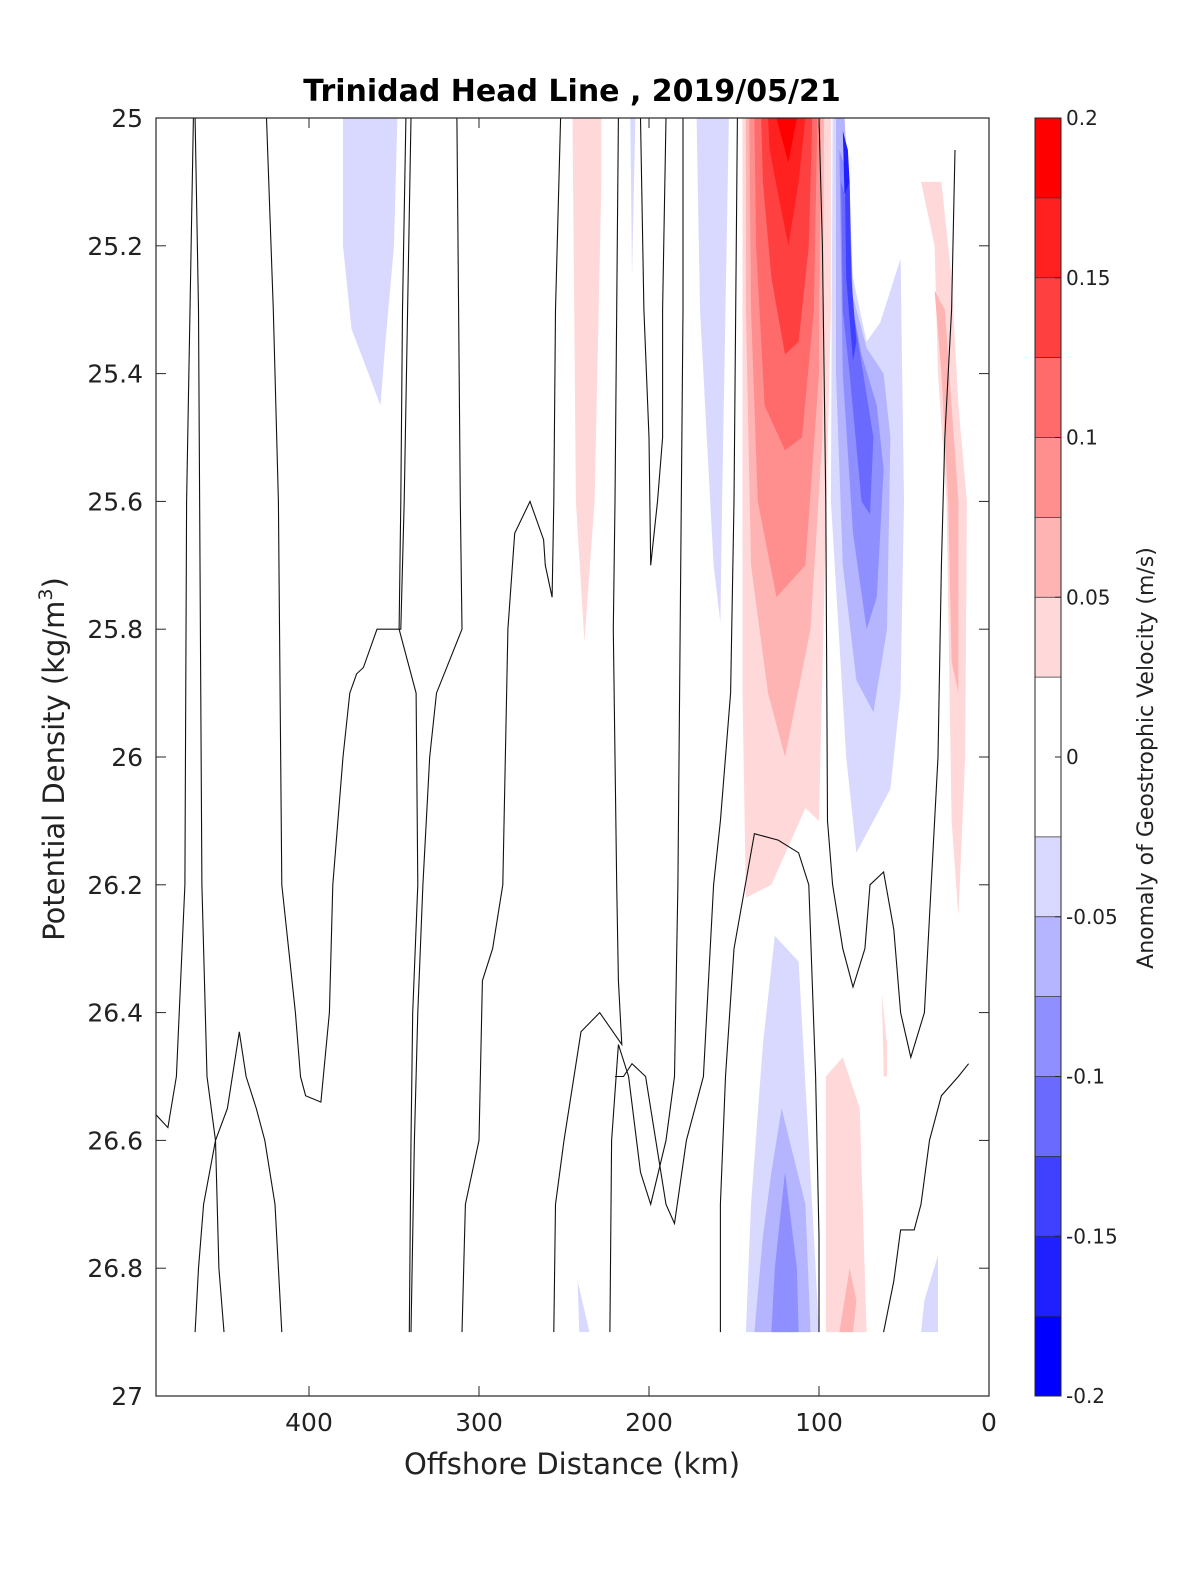 The height and width of the screenshot is (1575, 1200). What do you see at coordinates (989, 1422) in the screenshot?
I see `x-tick-label: 0` at bounding box center [989, 1422].